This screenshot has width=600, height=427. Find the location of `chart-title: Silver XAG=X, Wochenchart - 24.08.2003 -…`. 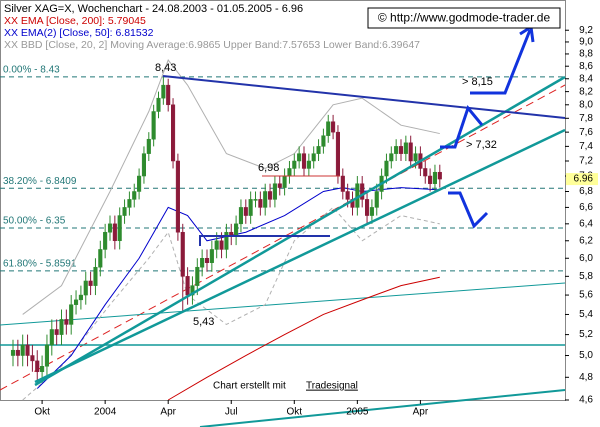

chart-title: Silver XAG=X, Wochenchart - 24.08.2003 -… is located at coordinates (153, 9).